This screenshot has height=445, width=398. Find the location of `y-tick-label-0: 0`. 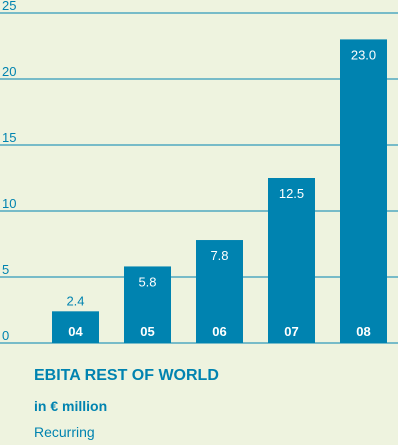

y-tick-label-0: 0 is located at coordinates (5, 335).